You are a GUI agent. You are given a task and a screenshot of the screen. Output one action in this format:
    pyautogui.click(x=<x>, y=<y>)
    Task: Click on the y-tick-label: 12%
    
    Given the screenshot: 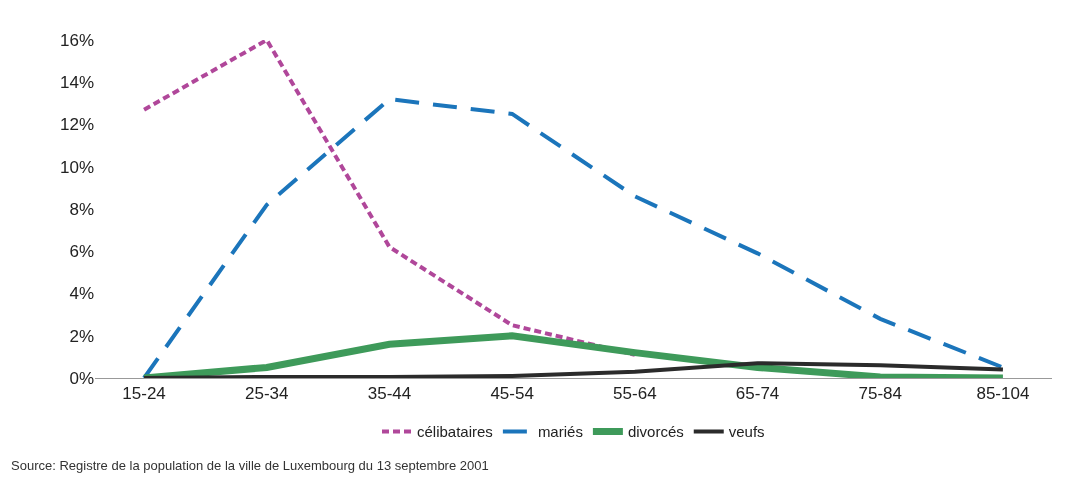 What is the action you would take?
    pyautogui.click(x=76, y=125)
    